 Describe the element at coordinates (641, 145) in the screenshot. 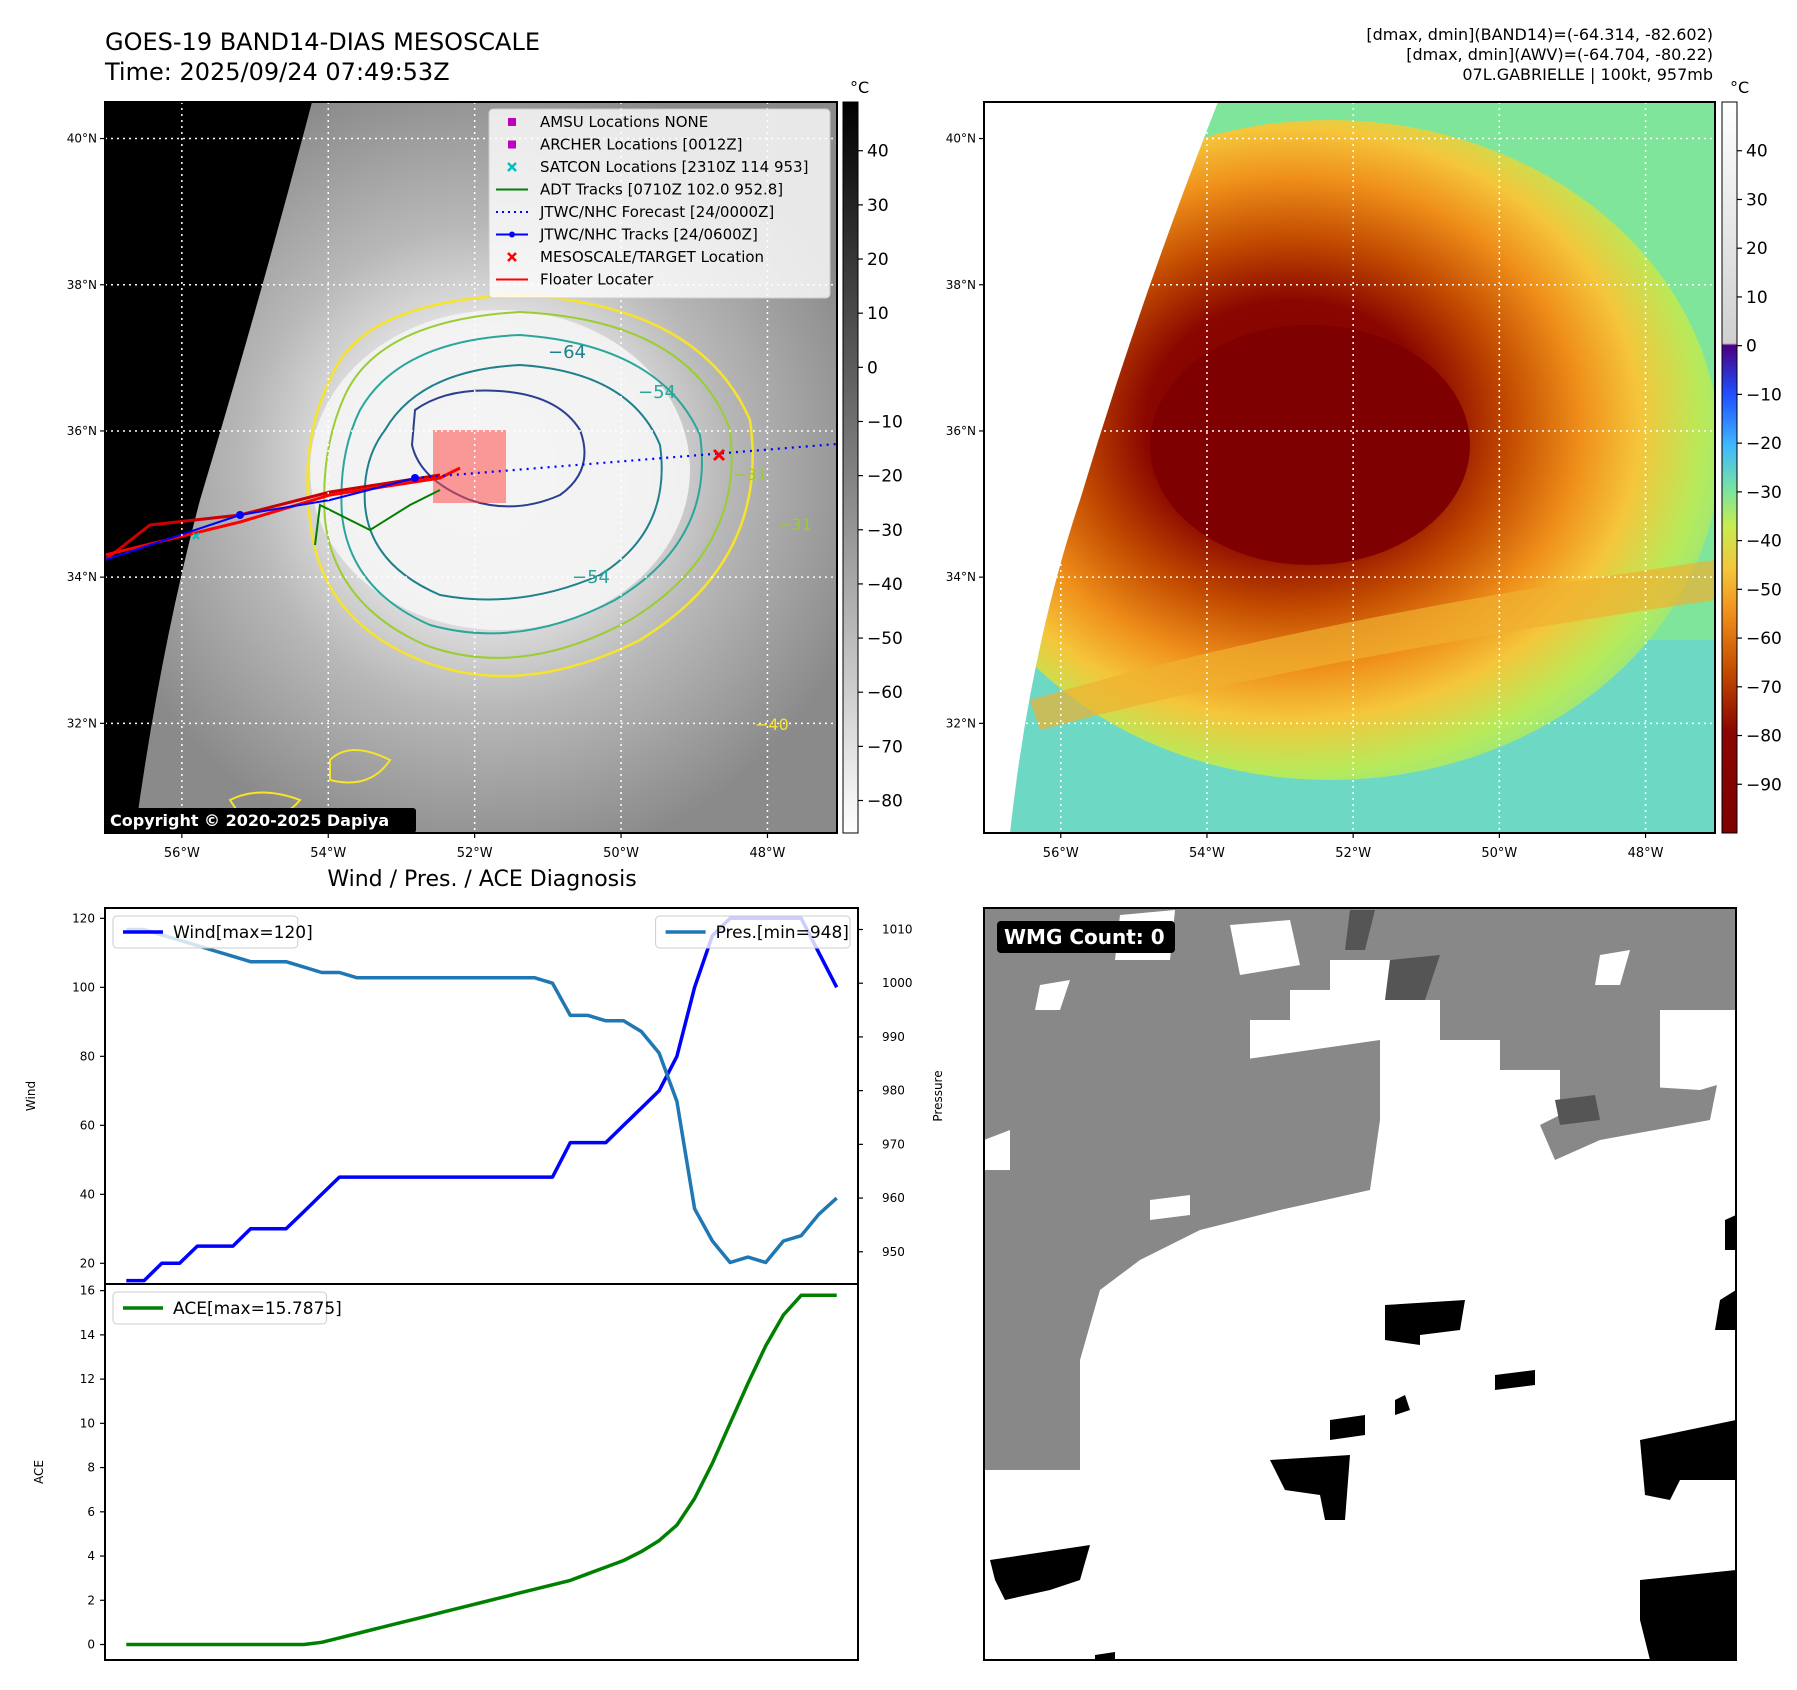

I see `legend-label: ARCHER Locations [0012Z]` at that location.